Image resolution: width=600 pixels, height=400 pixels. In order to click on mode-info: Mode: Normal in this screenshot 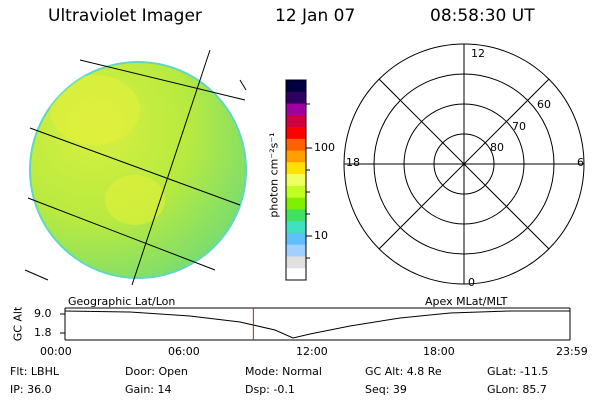, I will do `click(283, 371)`.